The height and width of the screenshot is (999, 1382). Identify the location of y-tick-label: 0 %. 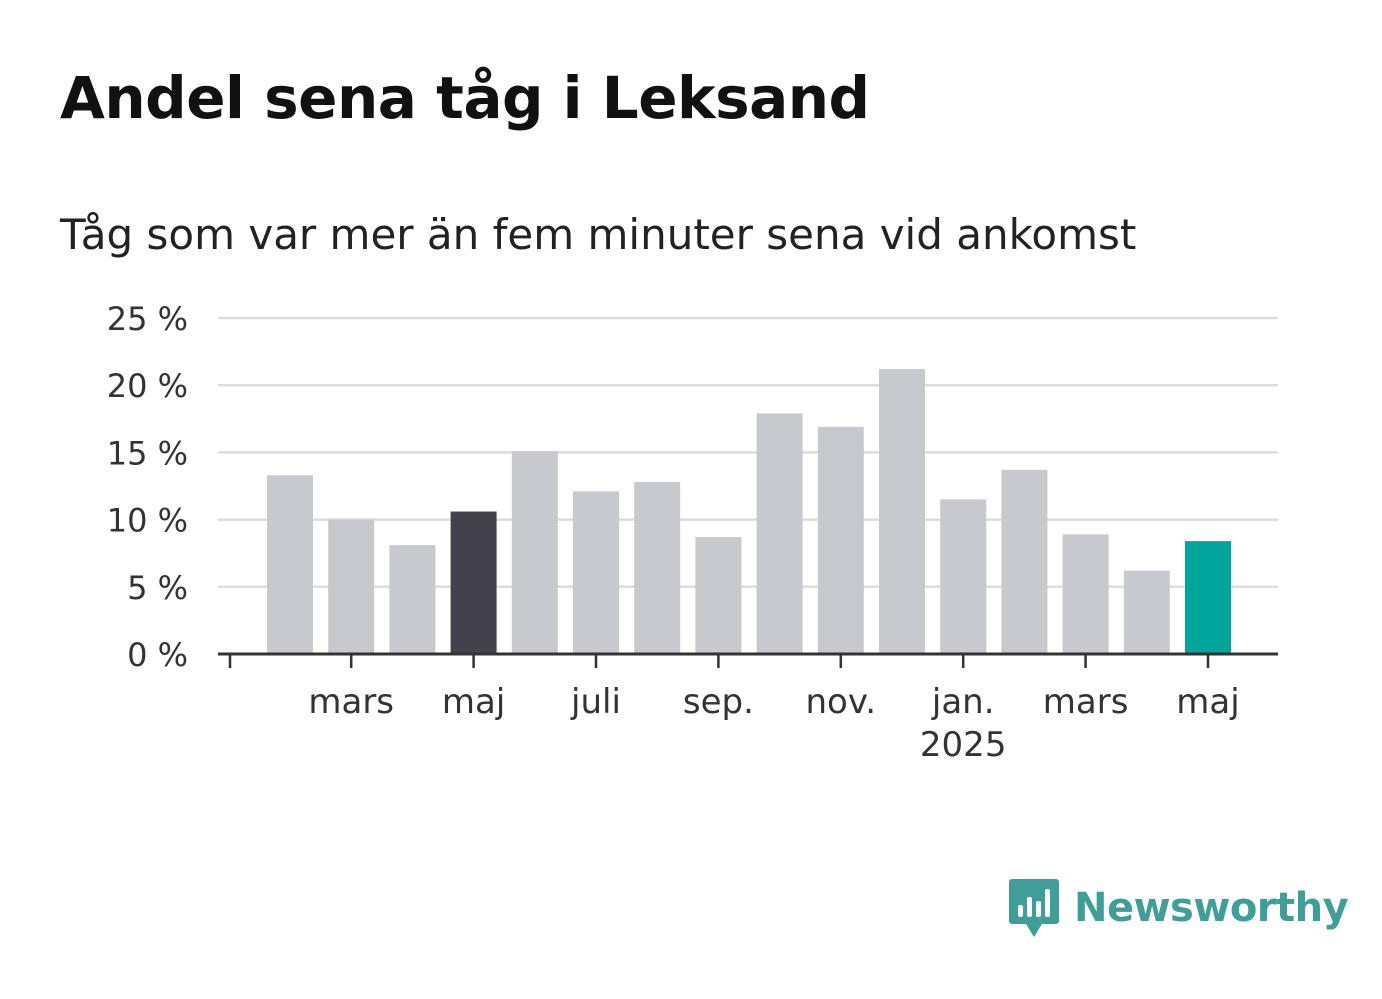
(157, 655).